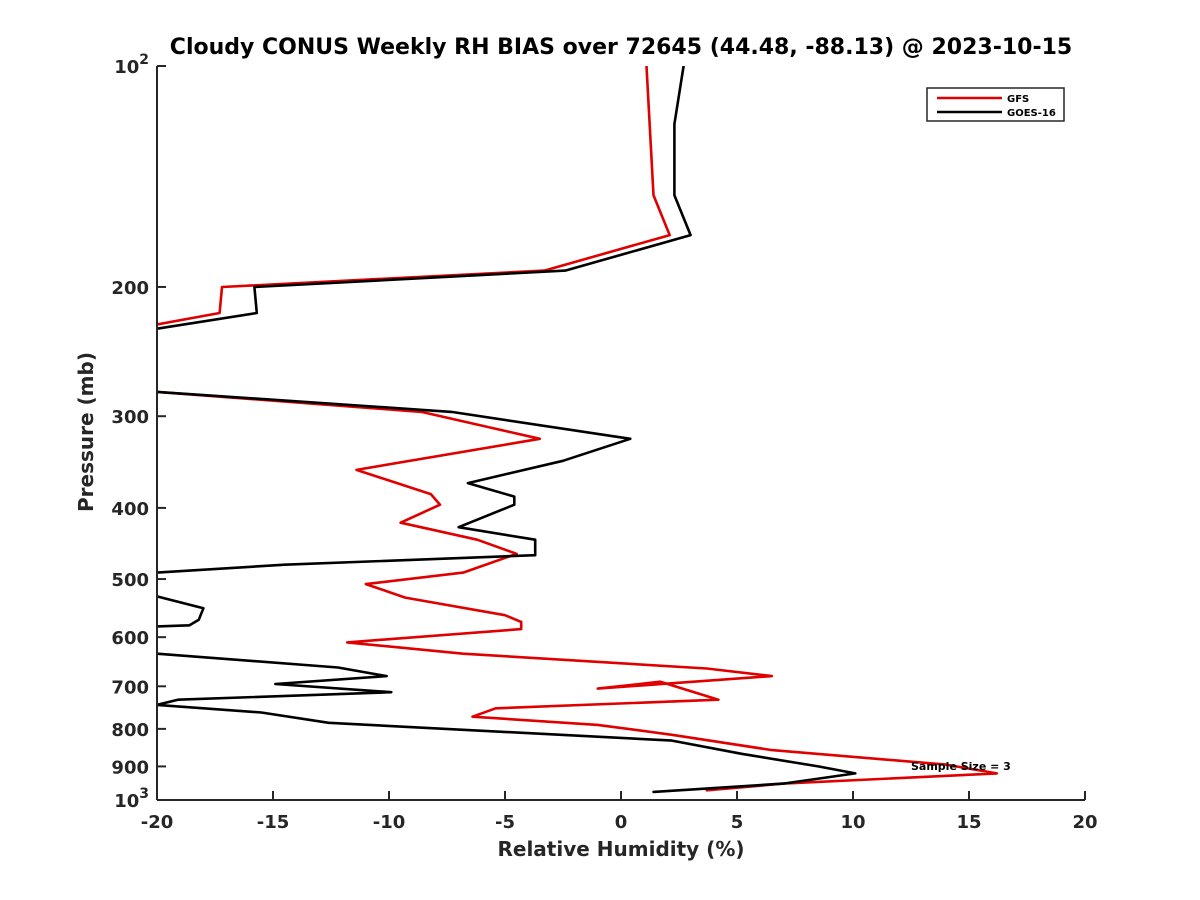  What do you see at coordinates (1084, 822) in the screenshot?
I see `x-tick-label: 20` at bounding box center [1084, 822].